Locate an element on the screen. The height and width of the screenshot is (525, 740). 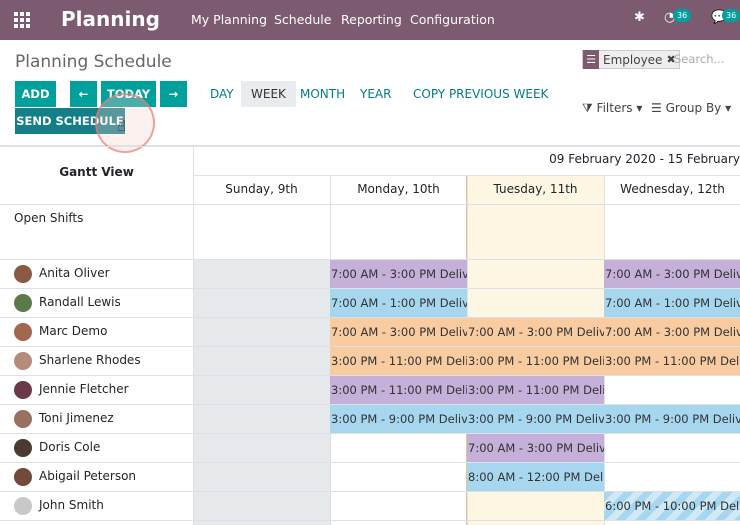
apps-menu-icon is located at coordinates (22, 20).